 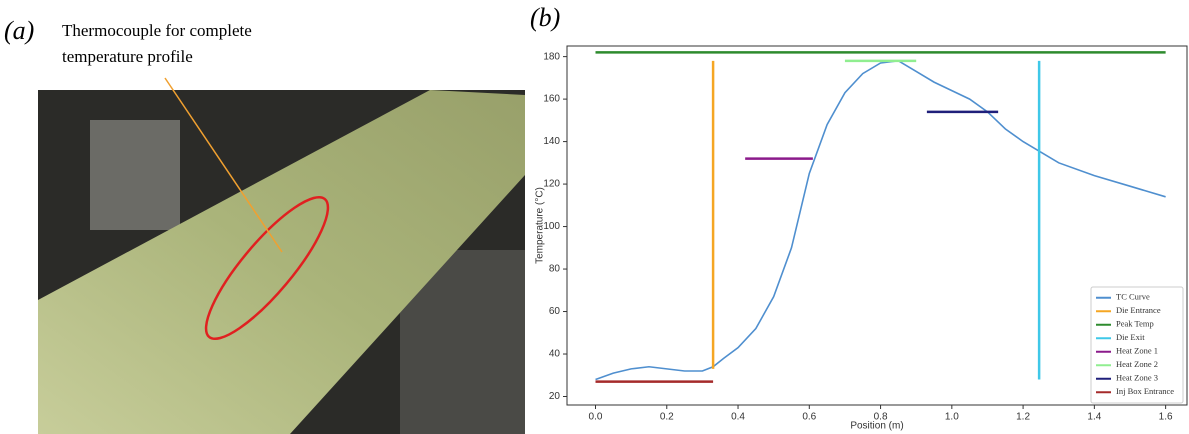 I want to click on y-axis-label: Temperature (°C), so click(x=540, y=225).